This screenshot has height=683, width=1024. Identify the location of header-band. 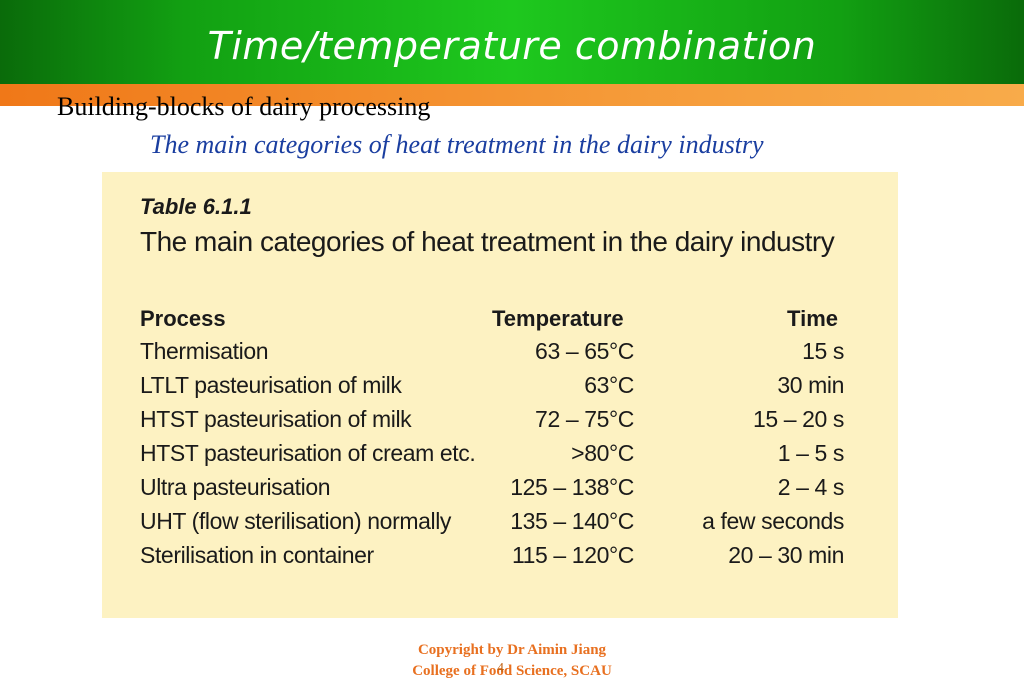
(512, 42).